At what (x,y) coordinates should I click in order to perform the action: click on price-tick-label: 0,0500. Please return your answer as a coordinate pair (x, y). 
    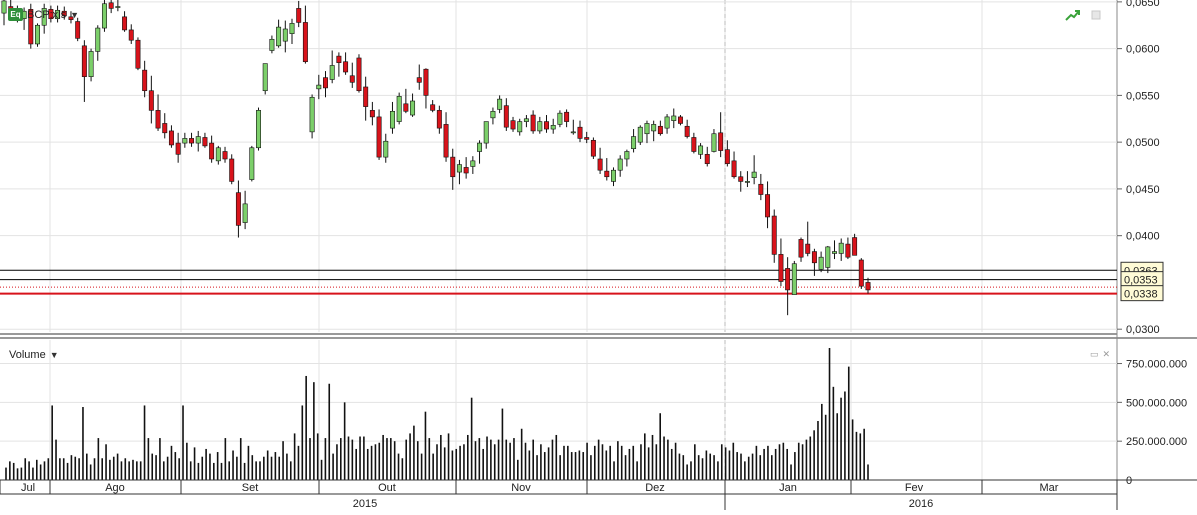
    Looking at the image, I should click on (1143, 143).